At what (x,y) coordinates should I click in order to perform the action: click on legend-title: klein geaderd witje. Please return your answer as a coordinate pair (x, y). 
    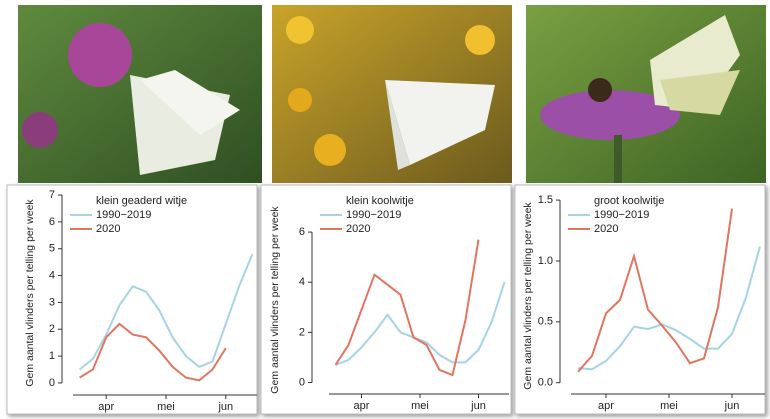
    Looking at the image, I should click on (141, 201).